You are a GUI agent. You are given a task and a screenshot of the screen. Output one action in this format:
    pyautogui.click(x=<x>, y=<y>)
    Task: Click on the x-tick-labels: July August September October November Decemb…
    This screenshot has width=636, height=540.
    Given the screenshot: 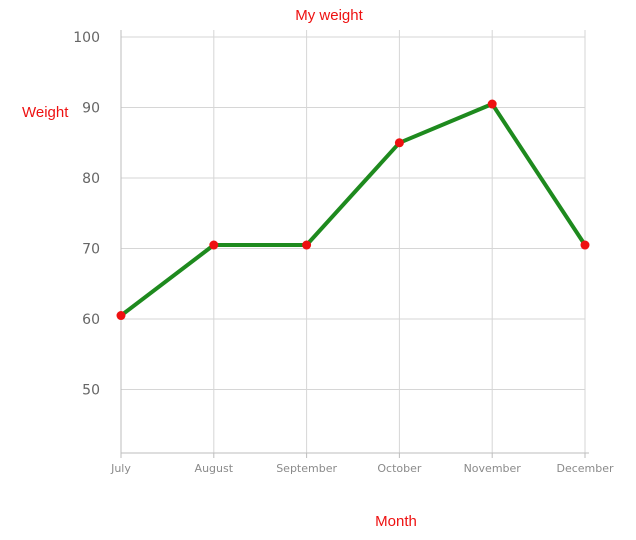 What is the action you would take?
    pyautogui.click(x=362, y=464)
    